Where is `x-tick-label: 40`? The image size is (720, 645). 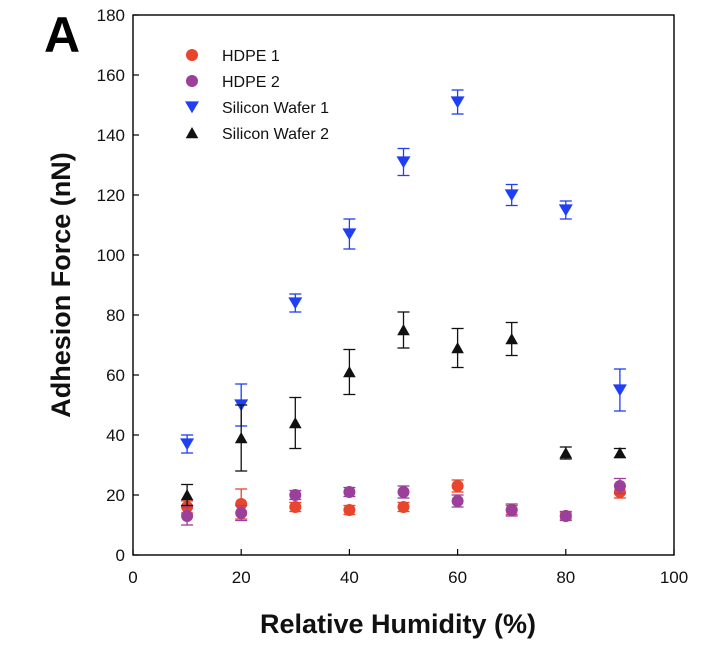 x-tick-label: 40 is located at coordinates (349, 577).